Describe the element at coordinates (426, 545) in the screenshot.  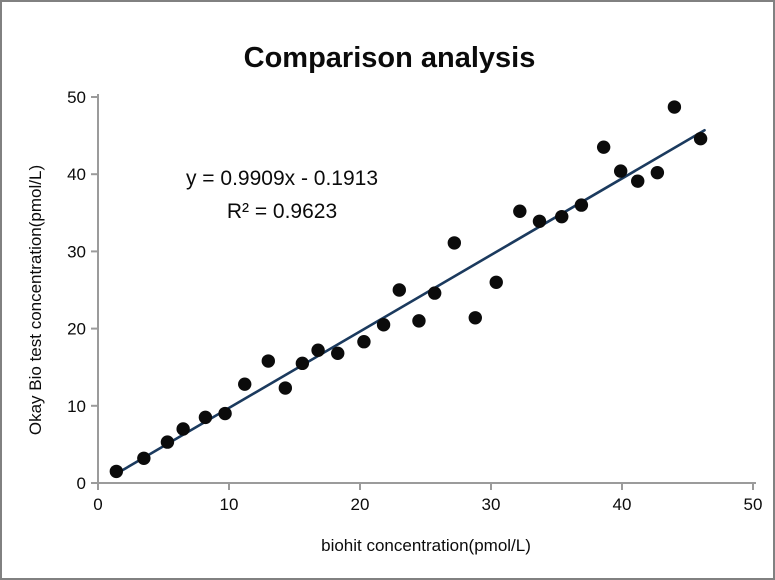
I see `x-axis-title: biohit concentration(pmol/L)` at that location.